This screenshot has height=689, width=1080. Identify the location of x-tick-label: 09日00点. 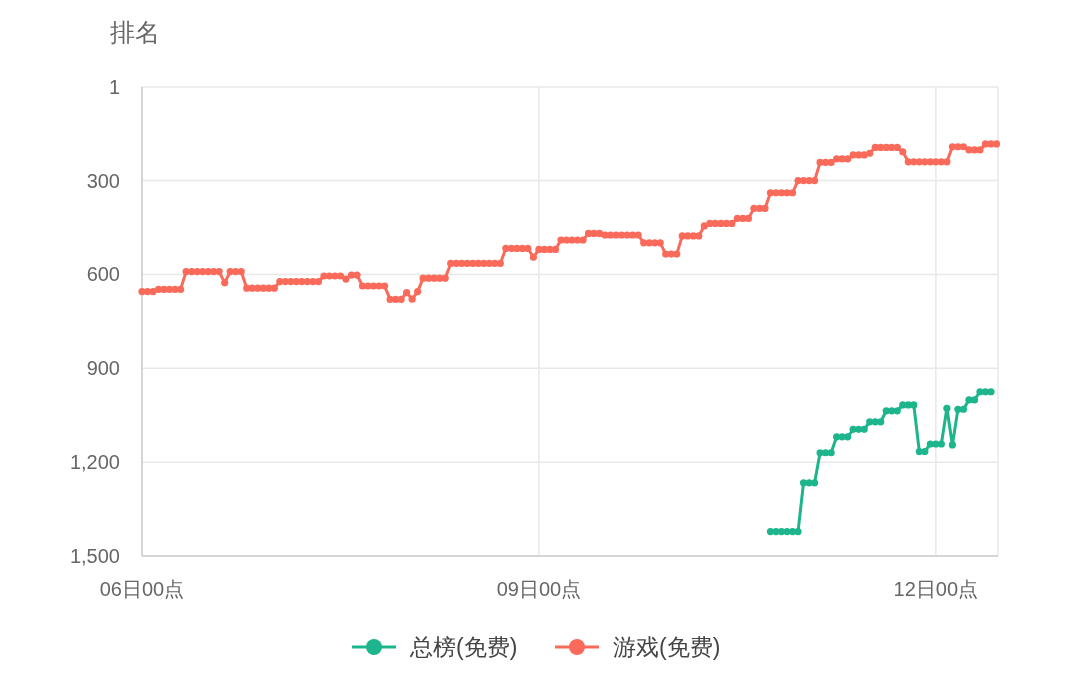
(539, 589).